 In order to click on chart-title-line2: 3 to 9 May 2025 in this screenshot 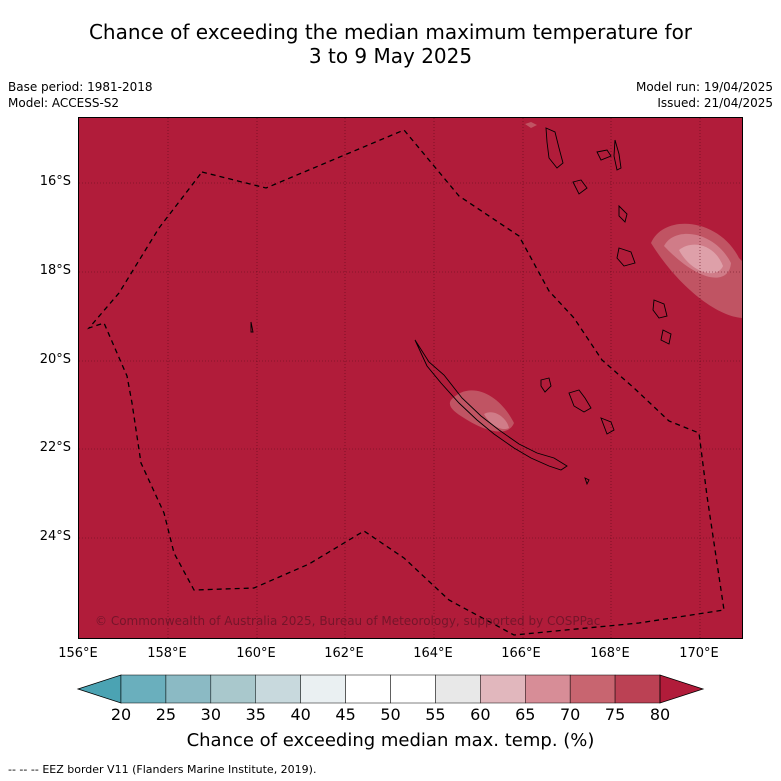, I will do `click(390, 56)`.